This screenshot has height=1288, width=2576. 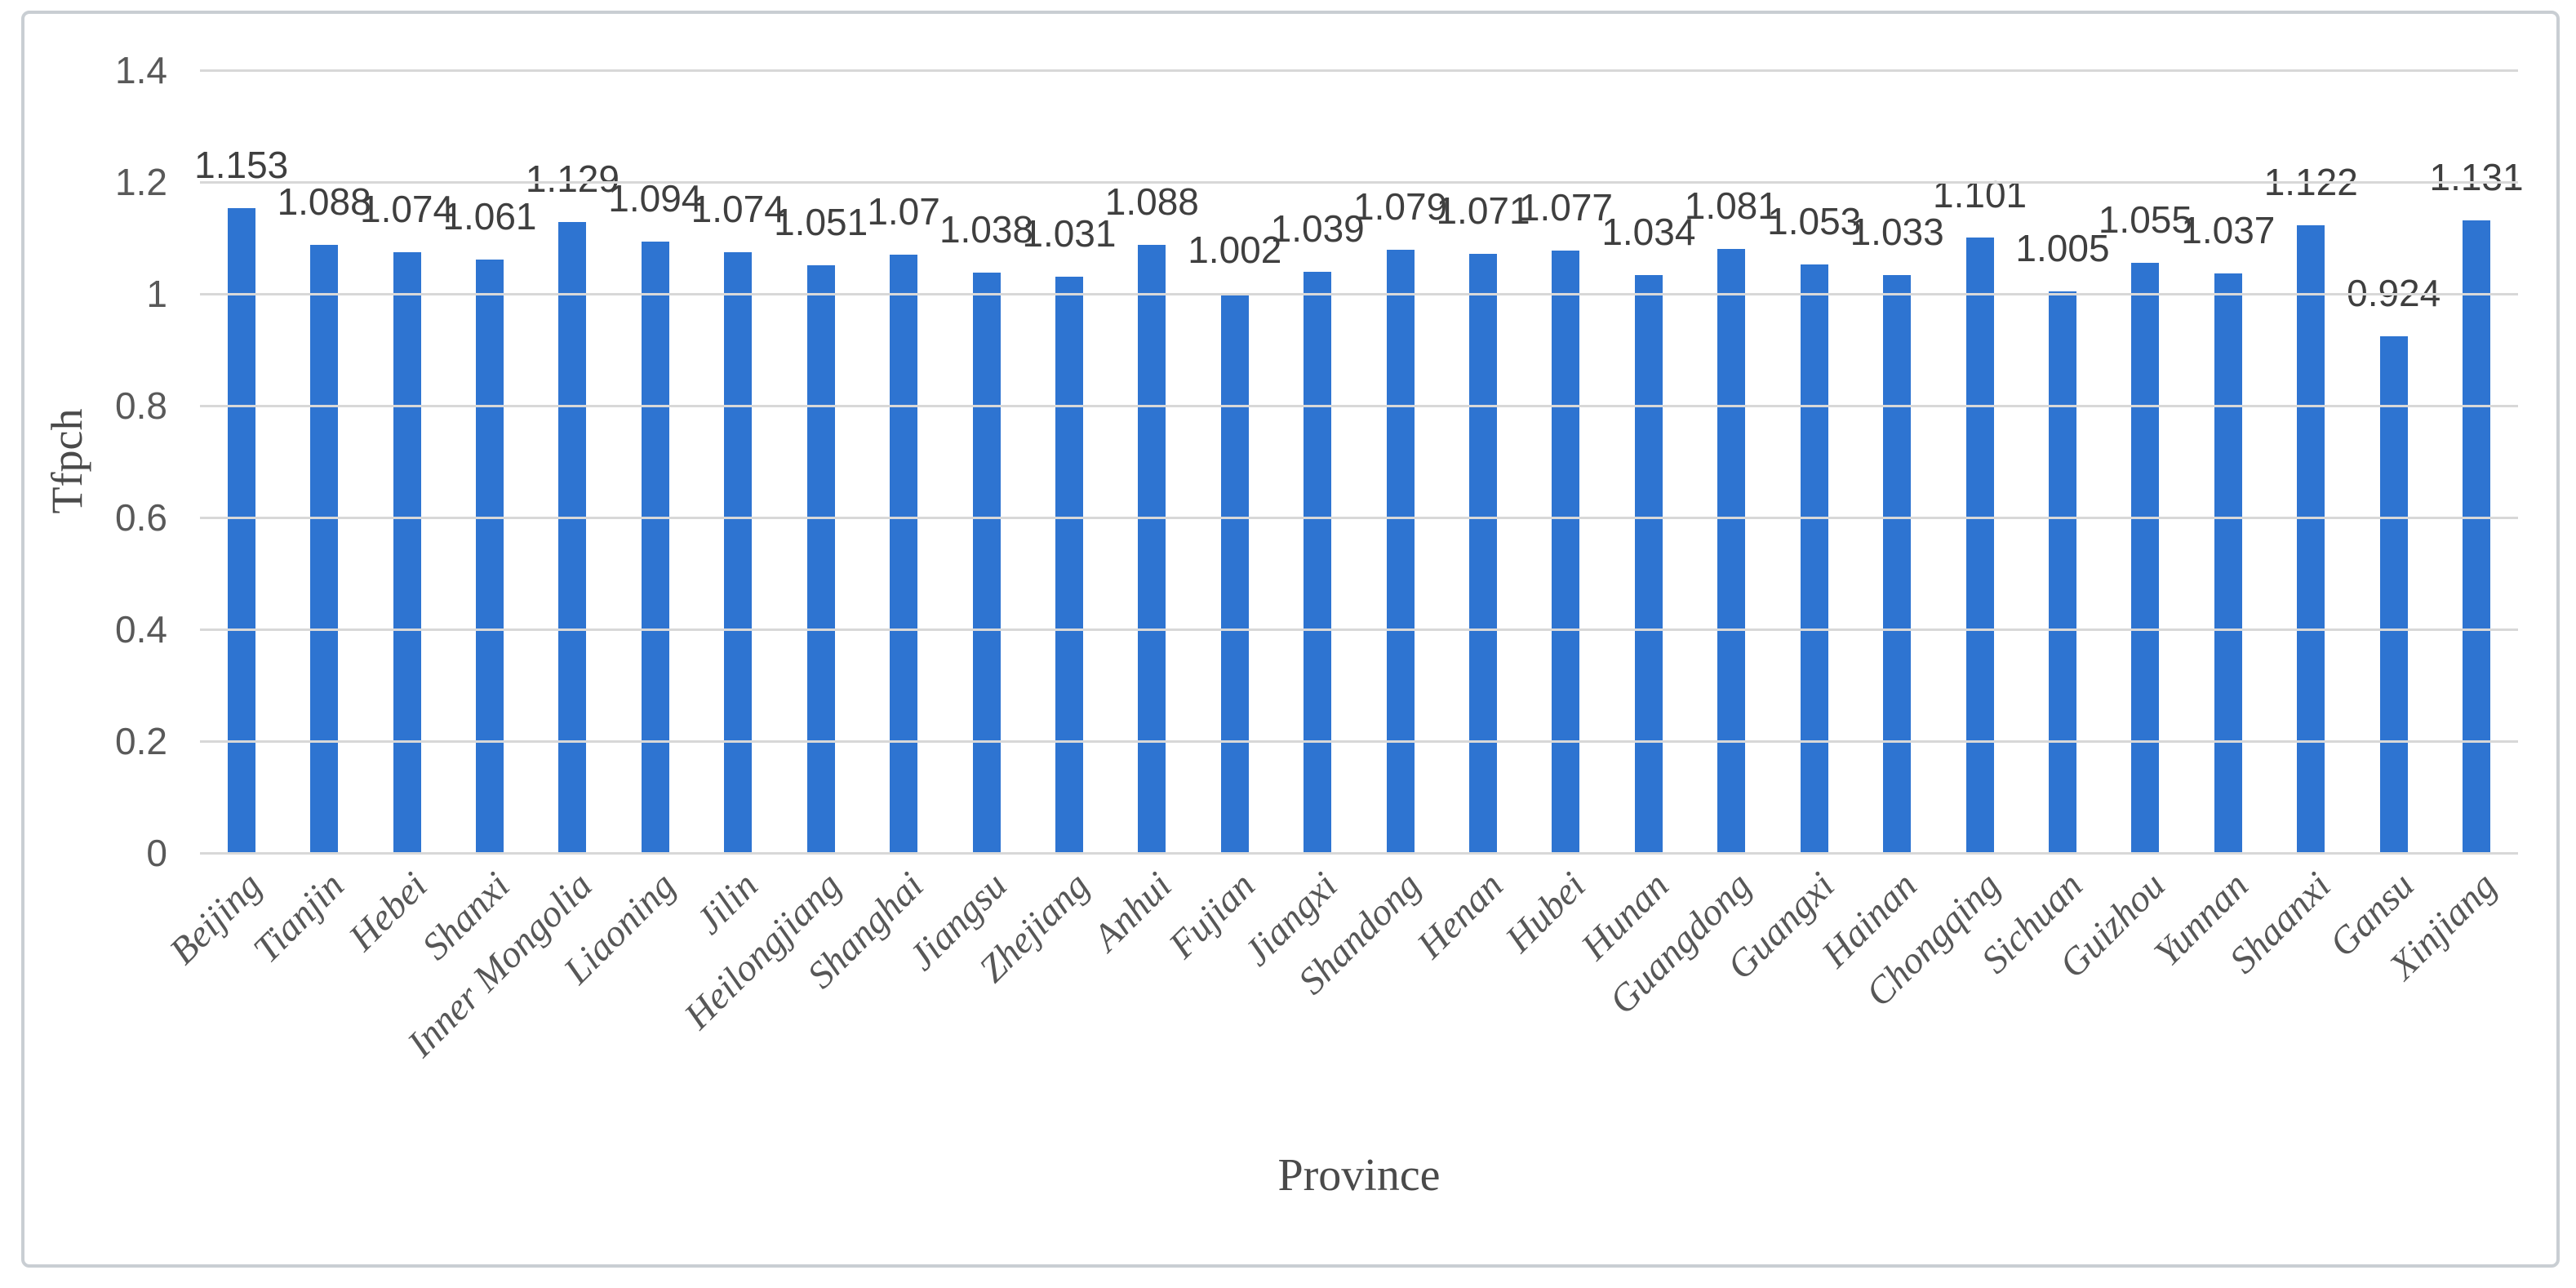 I want to click on category-slot: 0.924 Gansu, so click(x=2381, y=517).